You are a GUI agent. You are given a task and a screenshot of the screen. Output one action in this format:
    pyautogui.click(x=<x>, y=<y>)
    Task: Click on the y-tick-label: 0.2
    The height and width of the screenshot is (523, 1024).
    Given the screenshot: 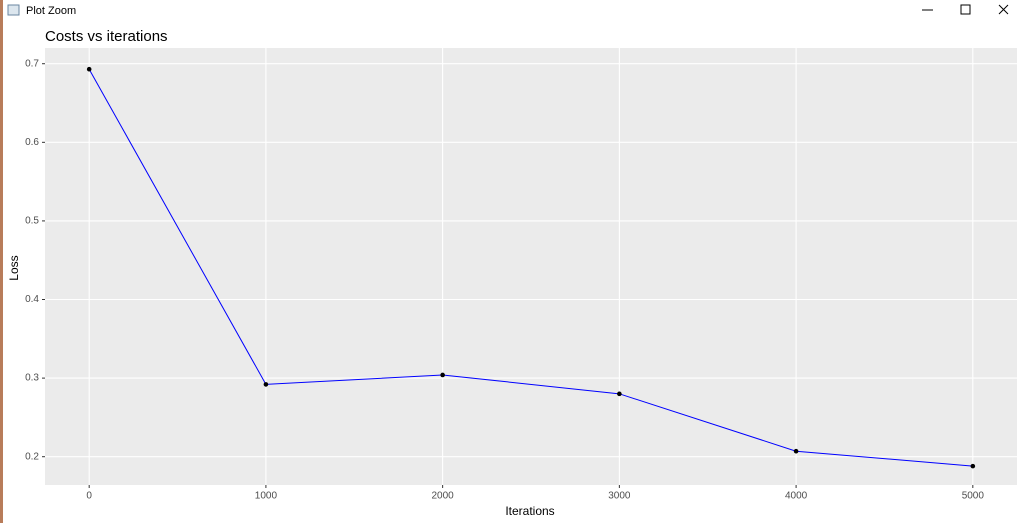 What is the action you would take?
    pyautogui.click(x=32, y=456)
    